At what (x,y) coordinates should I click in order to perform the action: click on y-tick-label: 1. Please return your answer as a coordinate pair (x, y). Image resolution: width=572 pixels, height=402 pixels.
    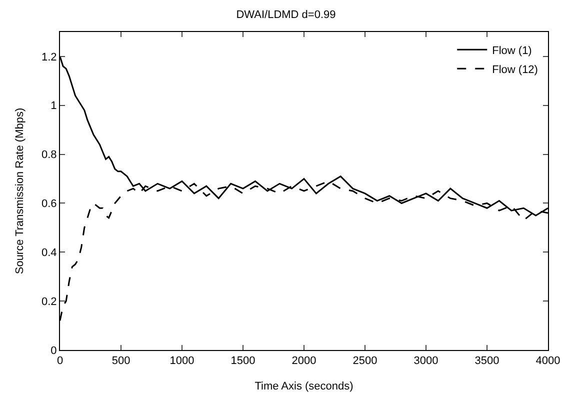
    Looking at the image, I should click on (53, 106).